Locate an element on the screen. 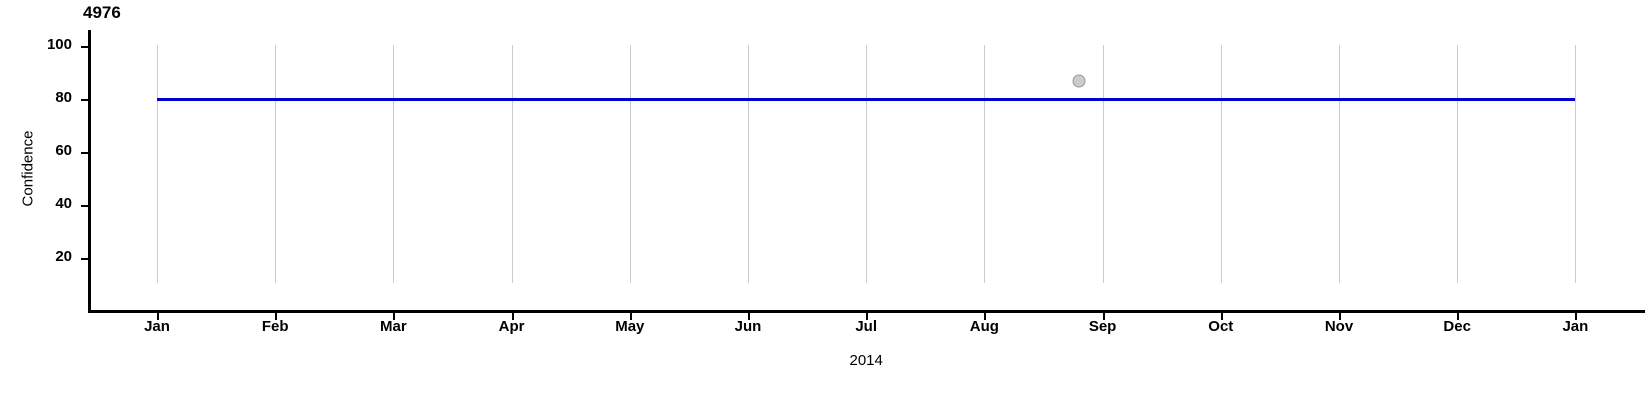 The height and width of the screenshot is (400, 1650). x-tick-label: Feb is located at coordinates (275, 326).